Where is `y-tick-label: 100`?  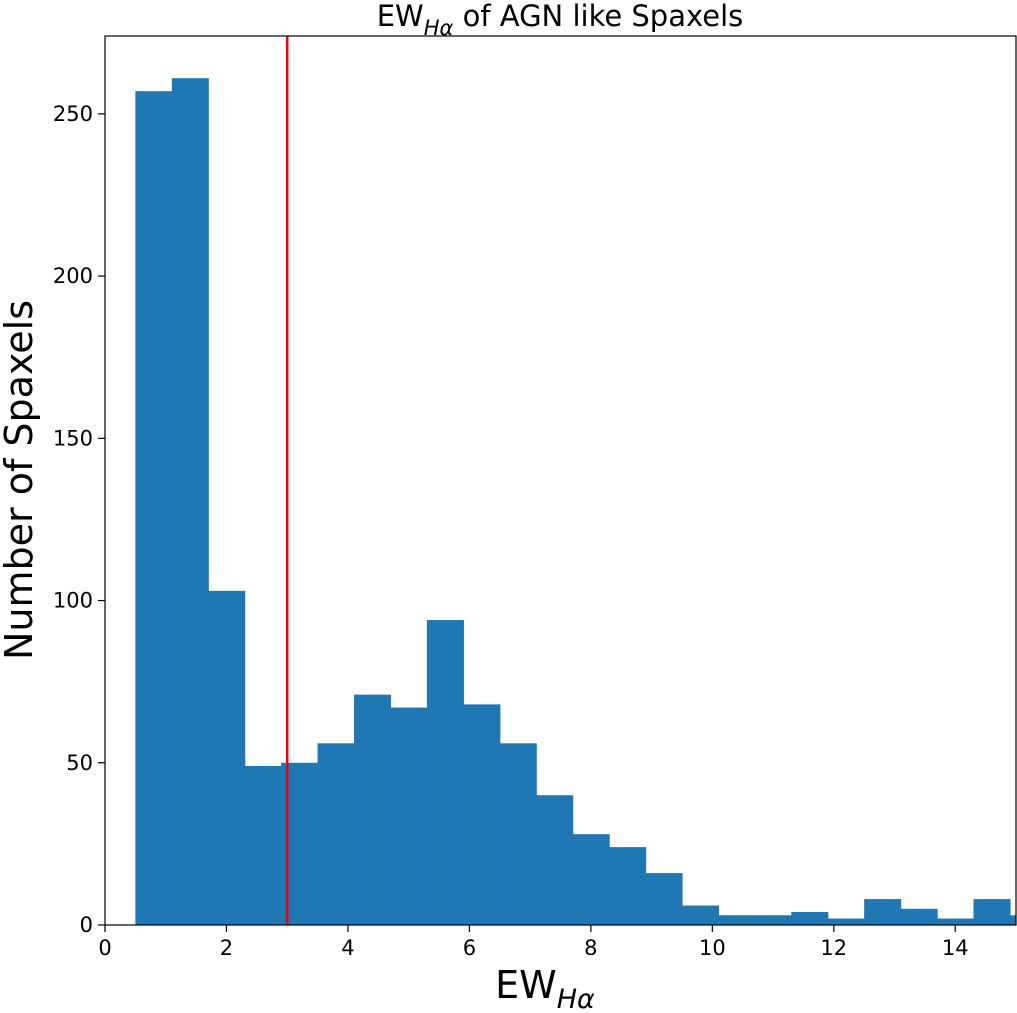 y-tick-label: 100 is located at coordinates (73, 601).